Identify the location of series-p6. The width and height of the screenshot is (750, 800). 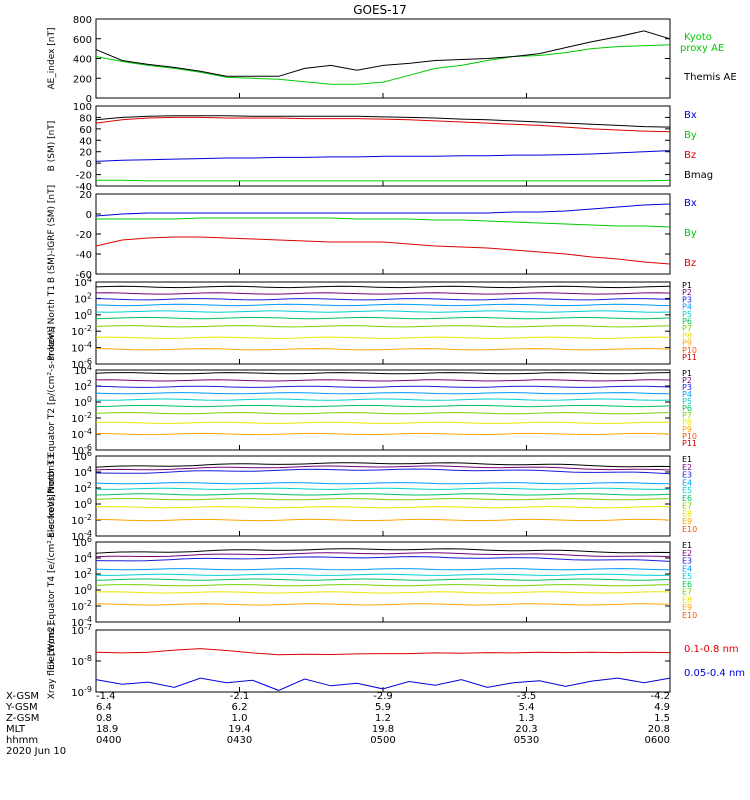
(383, 318).